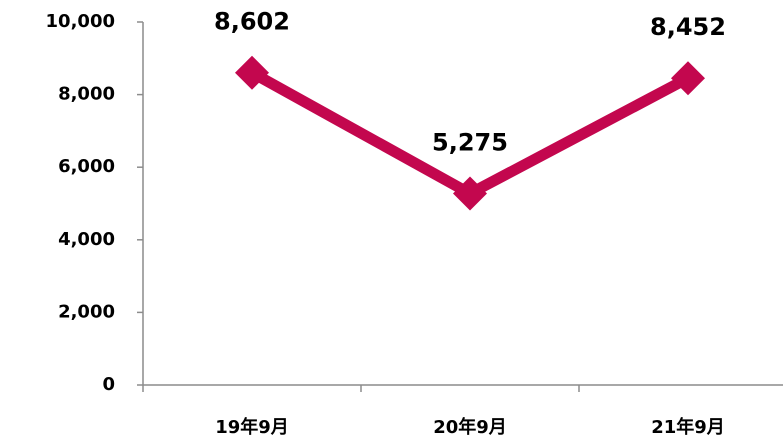 This screenshot has height=440, width=783. What do you see at coordinates (86, 94) in the screenshot?
I see `y-tick-label: 8,000` at bounding box center [86, 94].